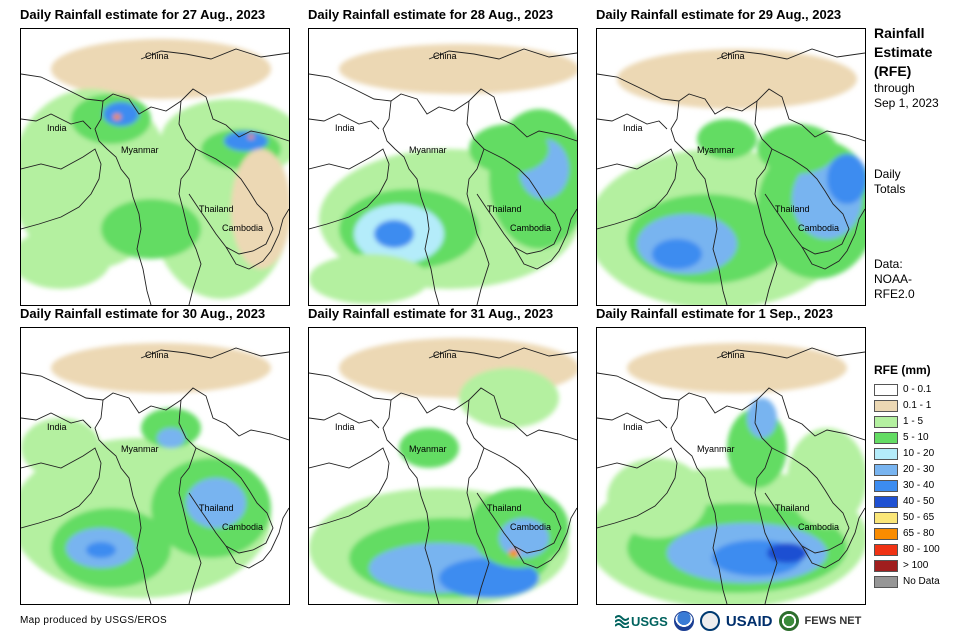 This screenshot has height=639, width=967. I want to click on rainfall-area-o, so click(117, 117).